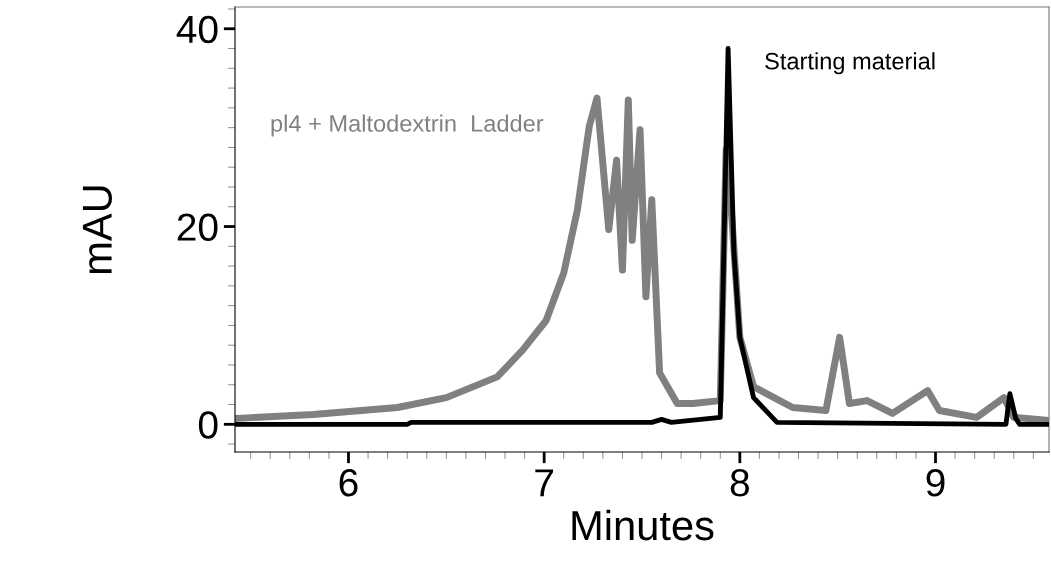  Describe the element at coordinates (348, 483) in the screenshot. I see `x-tick-label: 6` at that location.